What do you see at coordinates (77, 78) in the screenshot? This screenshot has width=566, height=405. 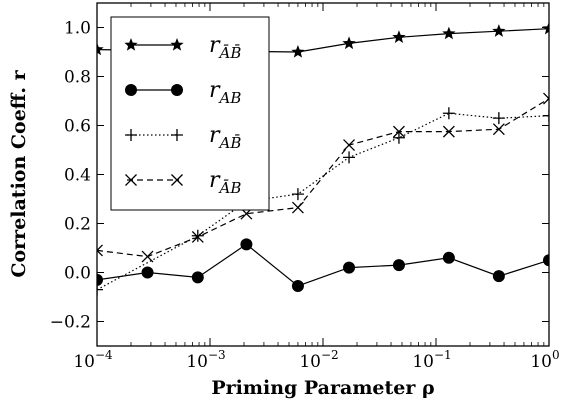 I see `y-tick-label: 0.8` at bounding box center [77, 78].